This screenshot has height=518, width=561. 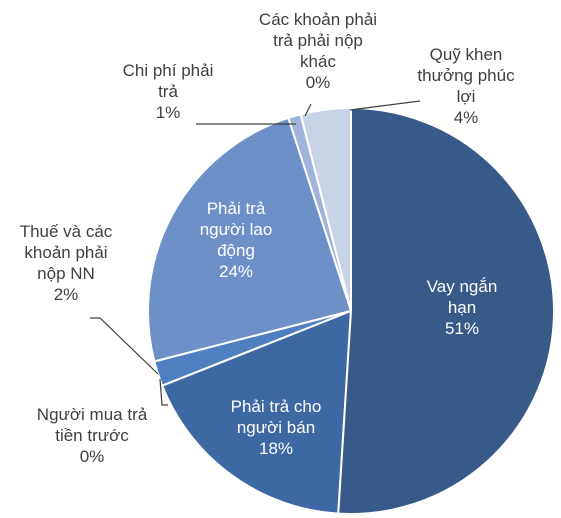 I want to click on slice-label: Vay ngắn hạn 51%, so click(x=462, y=307).